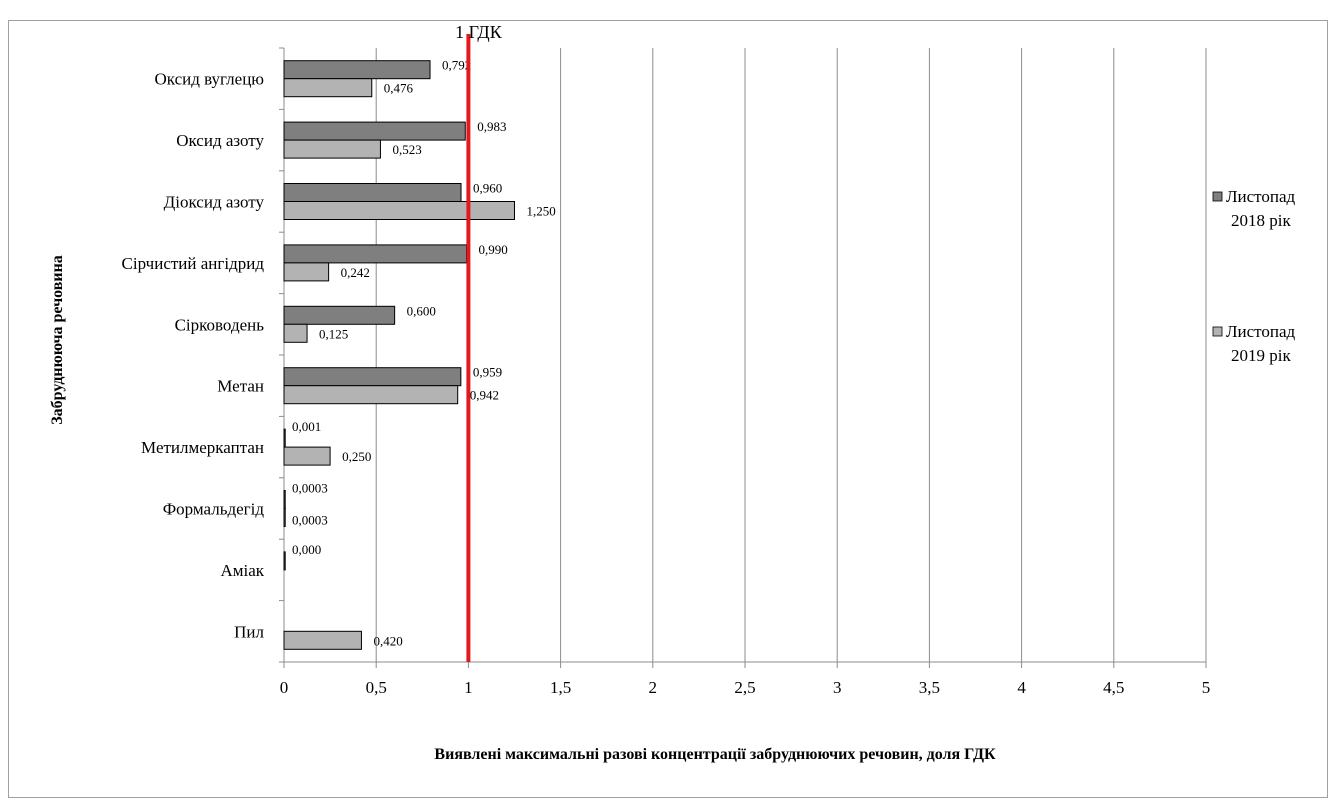  Describe the element at coordinates (487, 188) in the screenshot. I see `data-label: 0,960` at that location.